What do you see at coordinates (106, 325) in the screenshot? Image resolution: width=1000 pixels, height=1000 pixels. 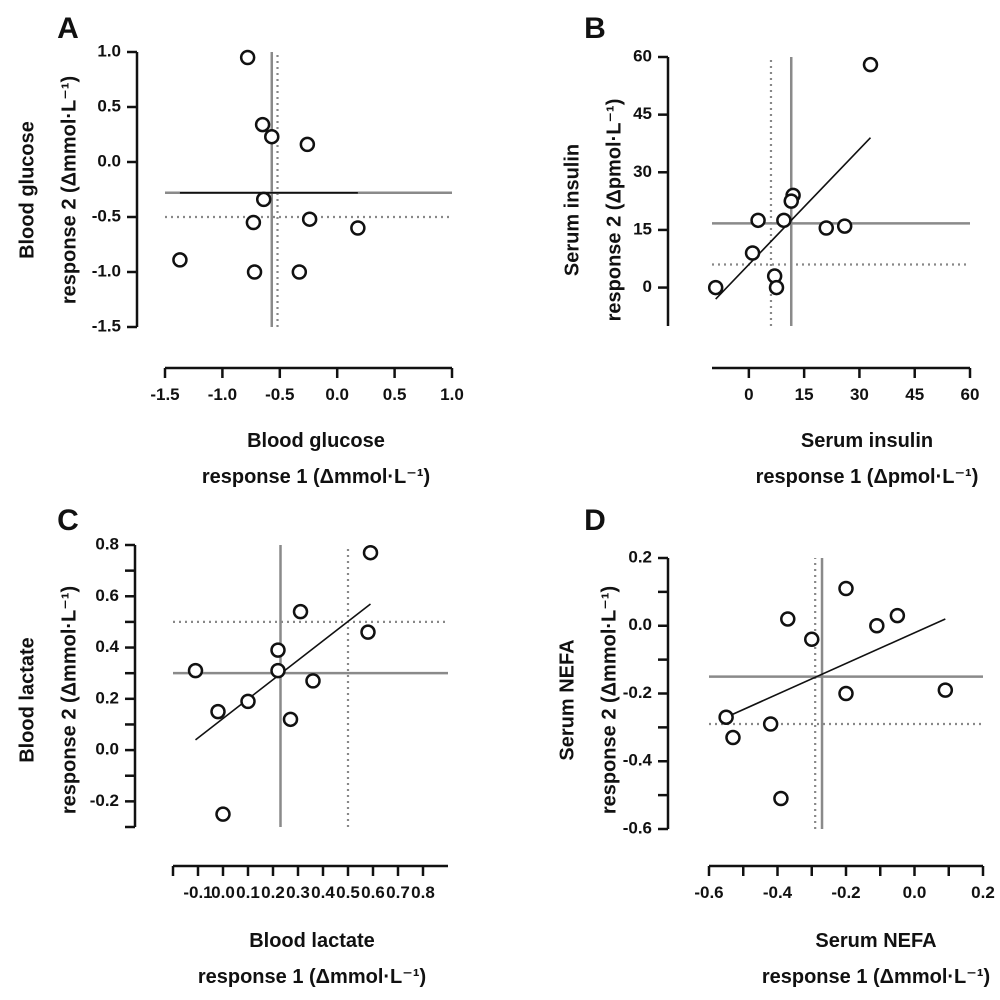 I see `y-tick-label: -1.5` at bounding box center [106, 325].